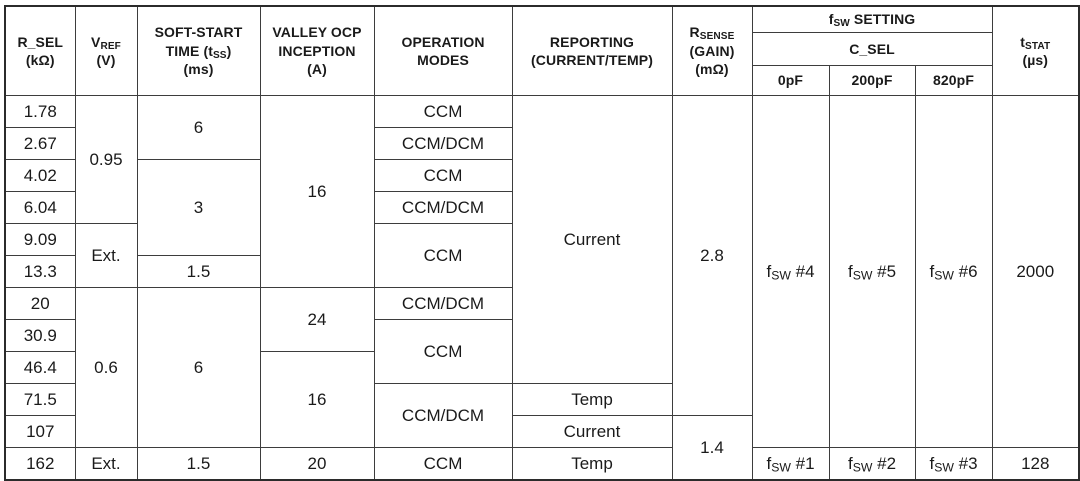 The height and width of the screenshot is (481, 1080). What do you see at coordinates (110, 46) in the screenshot?
I see `subscript-text: REF` at bounding box center [110, 46].